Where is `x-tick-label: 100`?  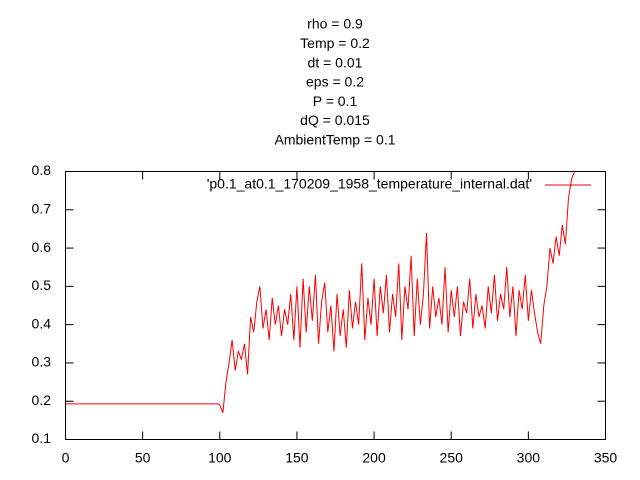 x-tick-label: 100 is located at coordinates (220, 458).